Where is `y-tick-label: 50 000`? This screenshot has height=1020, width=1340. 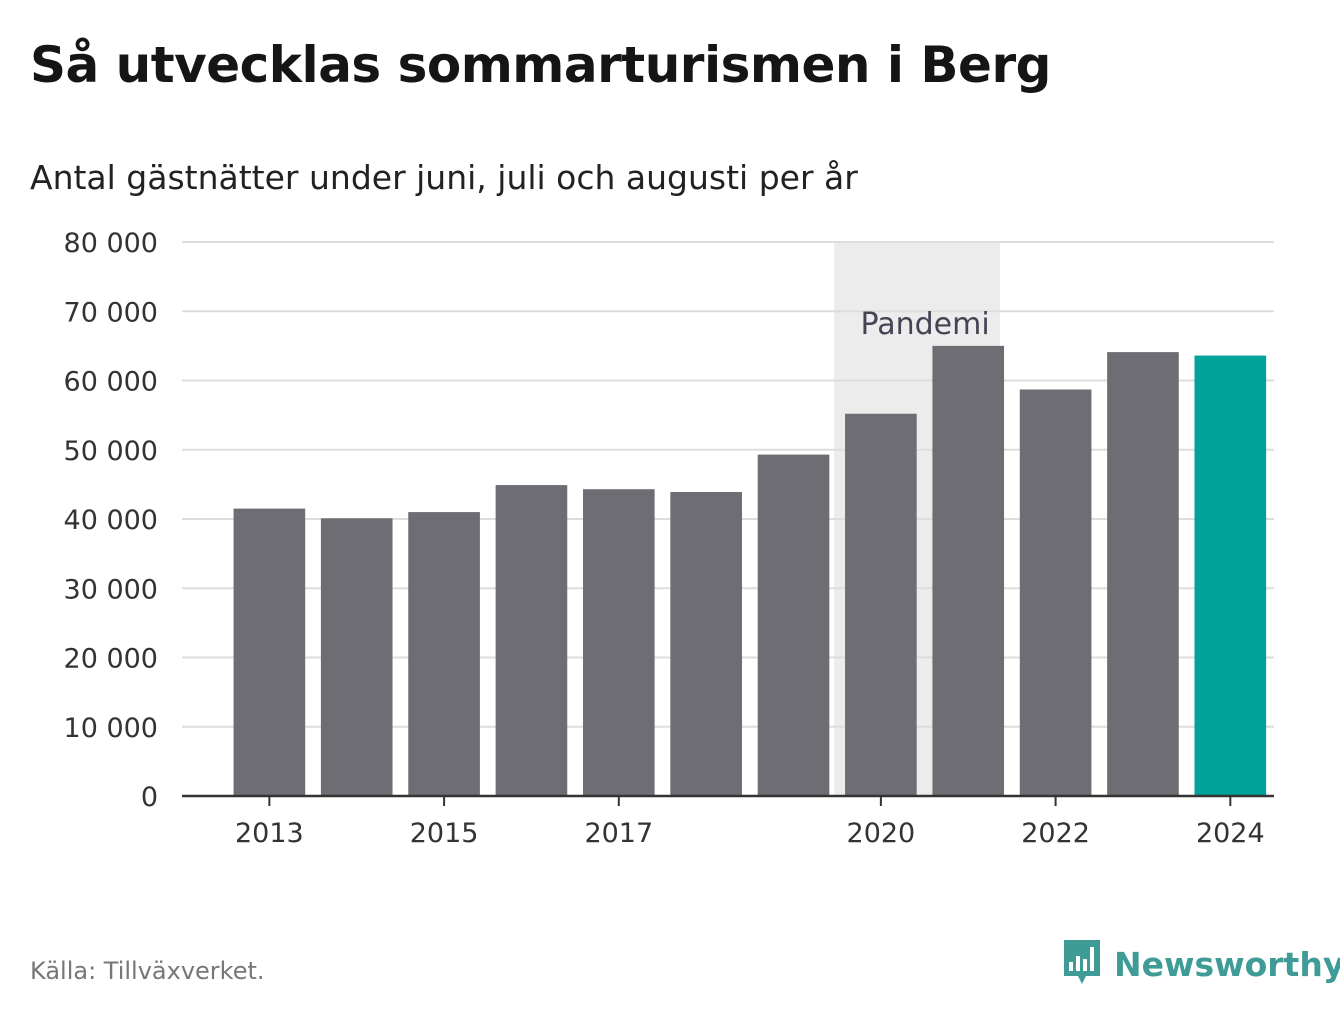
y-tick-label: 50 000 is located at coordinates (111, 451).